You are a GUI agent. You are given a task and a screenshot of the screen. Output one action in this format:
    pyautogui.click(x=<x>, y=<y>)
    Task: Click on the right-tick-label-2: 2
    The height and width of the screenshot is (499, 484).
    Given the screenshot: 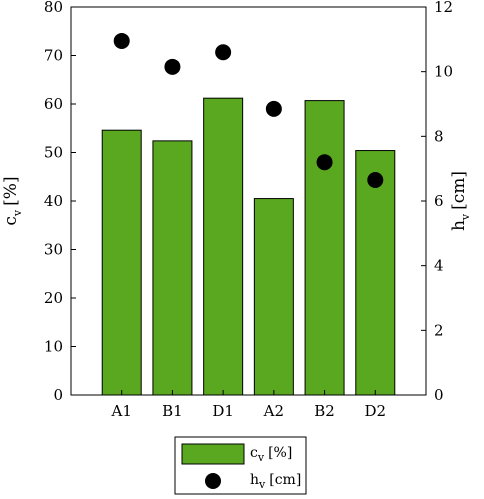 What is the action you would take?
    pyautogui.click(x=439, y=330)
    